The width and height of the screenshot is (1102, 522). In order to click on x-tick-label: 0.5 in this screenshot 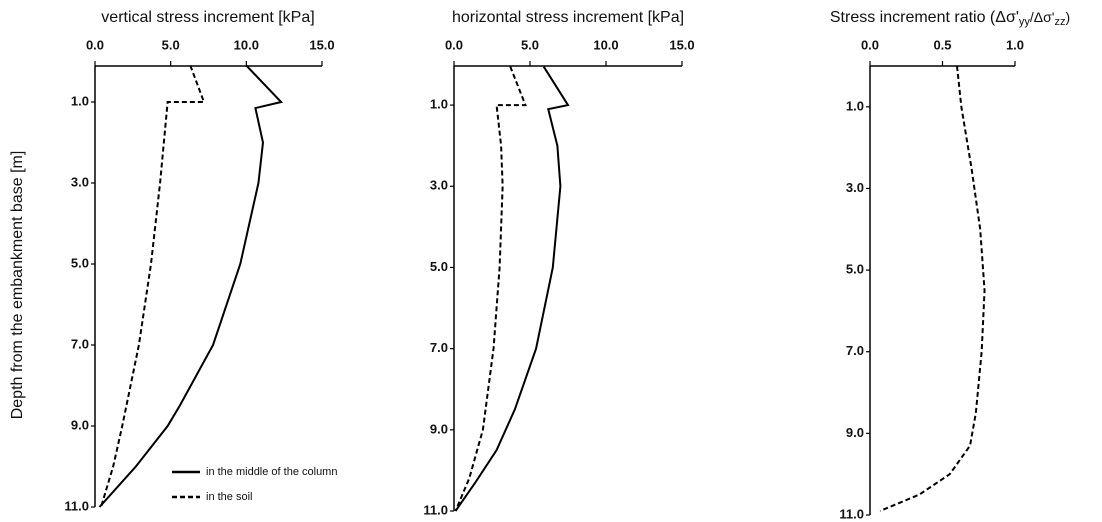, I will do `click(942, 44)`.